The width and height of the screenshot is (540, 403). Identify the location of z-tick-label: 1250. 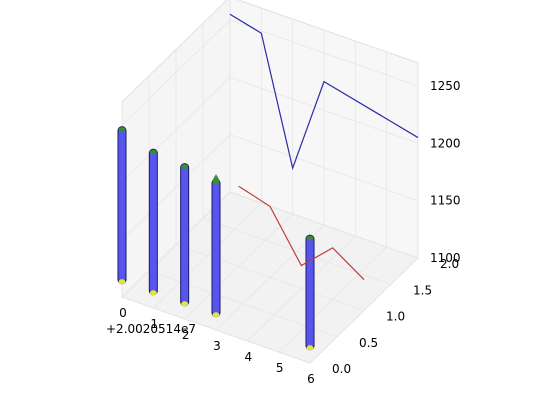
(445, 86).